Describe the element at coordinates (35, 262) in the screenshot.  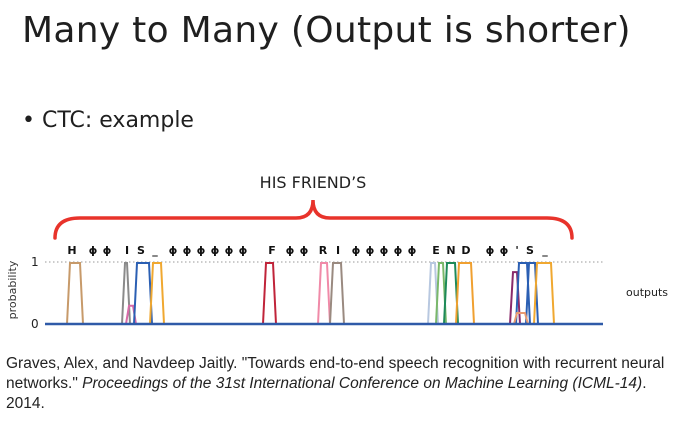
I see `y-tick-1: 1` at that location.